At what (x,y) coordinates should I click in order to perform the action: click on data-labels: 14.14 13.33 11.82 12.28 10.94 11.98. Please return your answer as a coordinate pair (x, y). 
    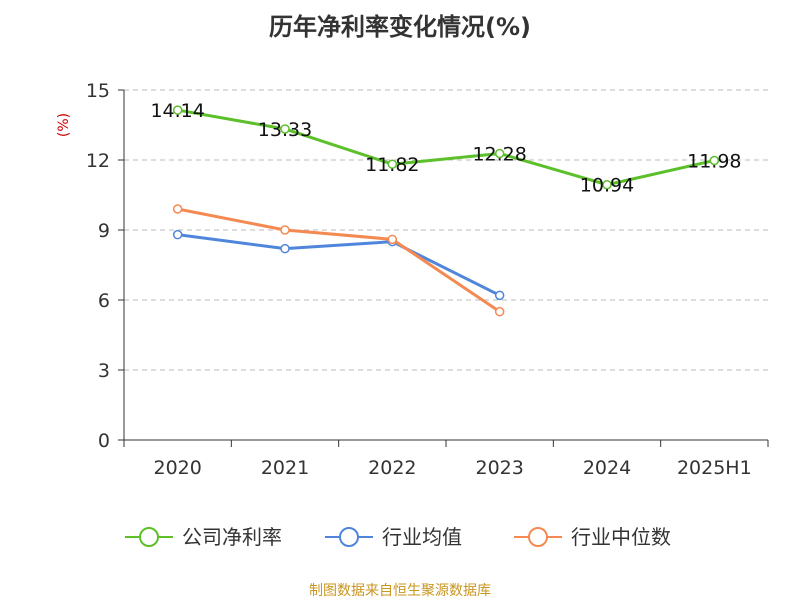
    Looking at the image, I should click on (445, 148).